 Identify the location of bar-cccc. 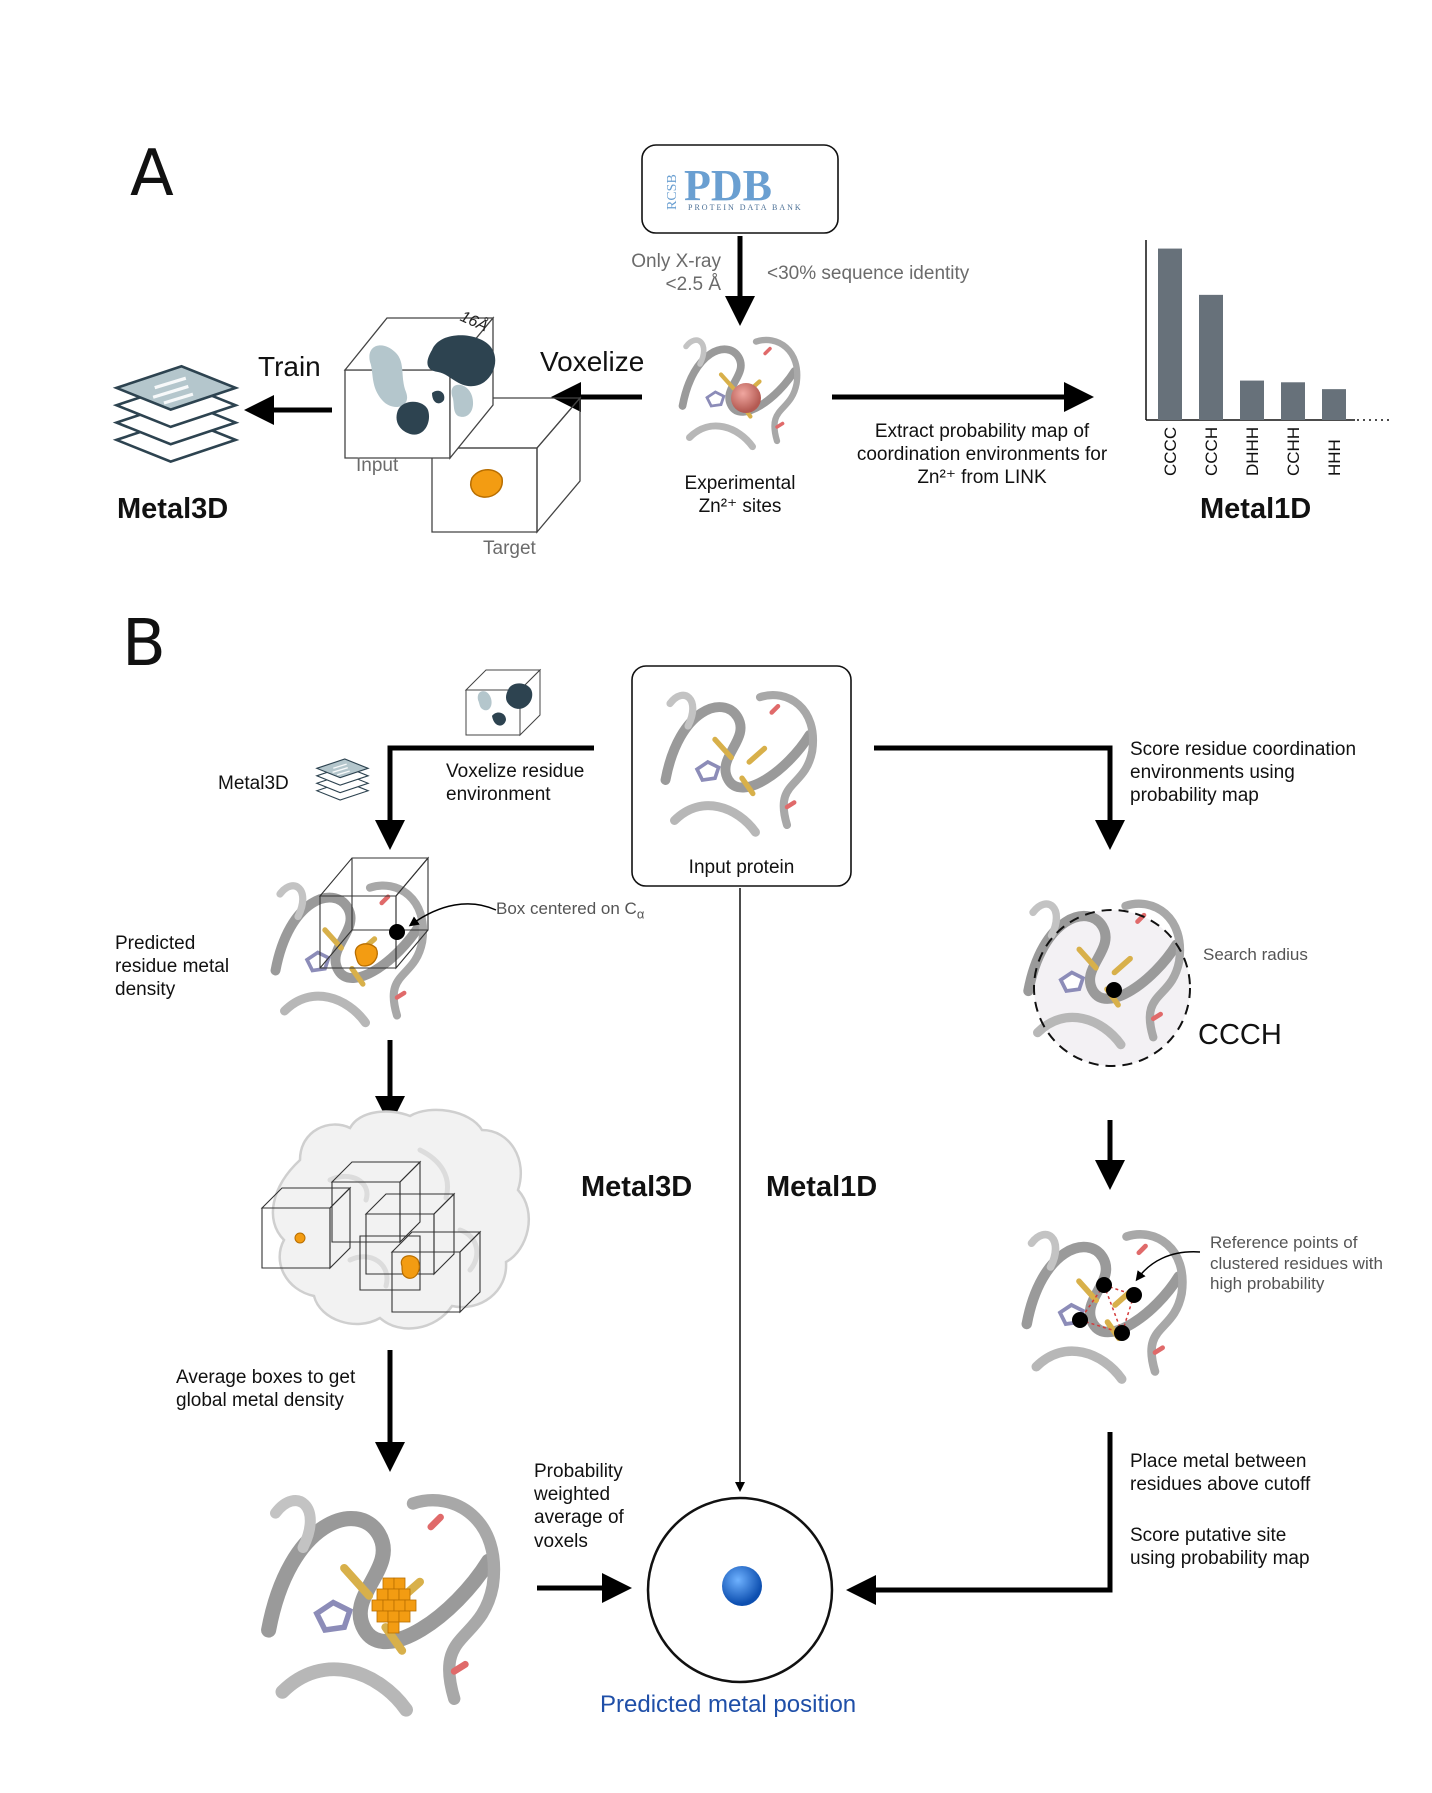
(1170, 334).